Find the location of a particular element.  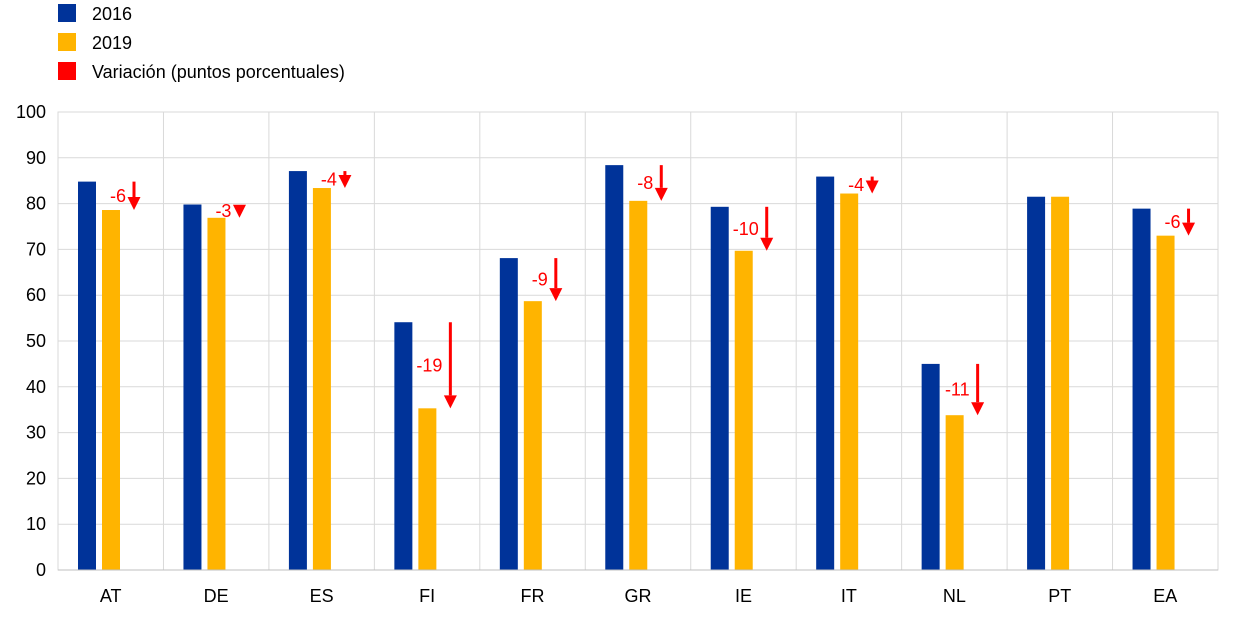

change-label: -19 is located at coordinates (429, 365).